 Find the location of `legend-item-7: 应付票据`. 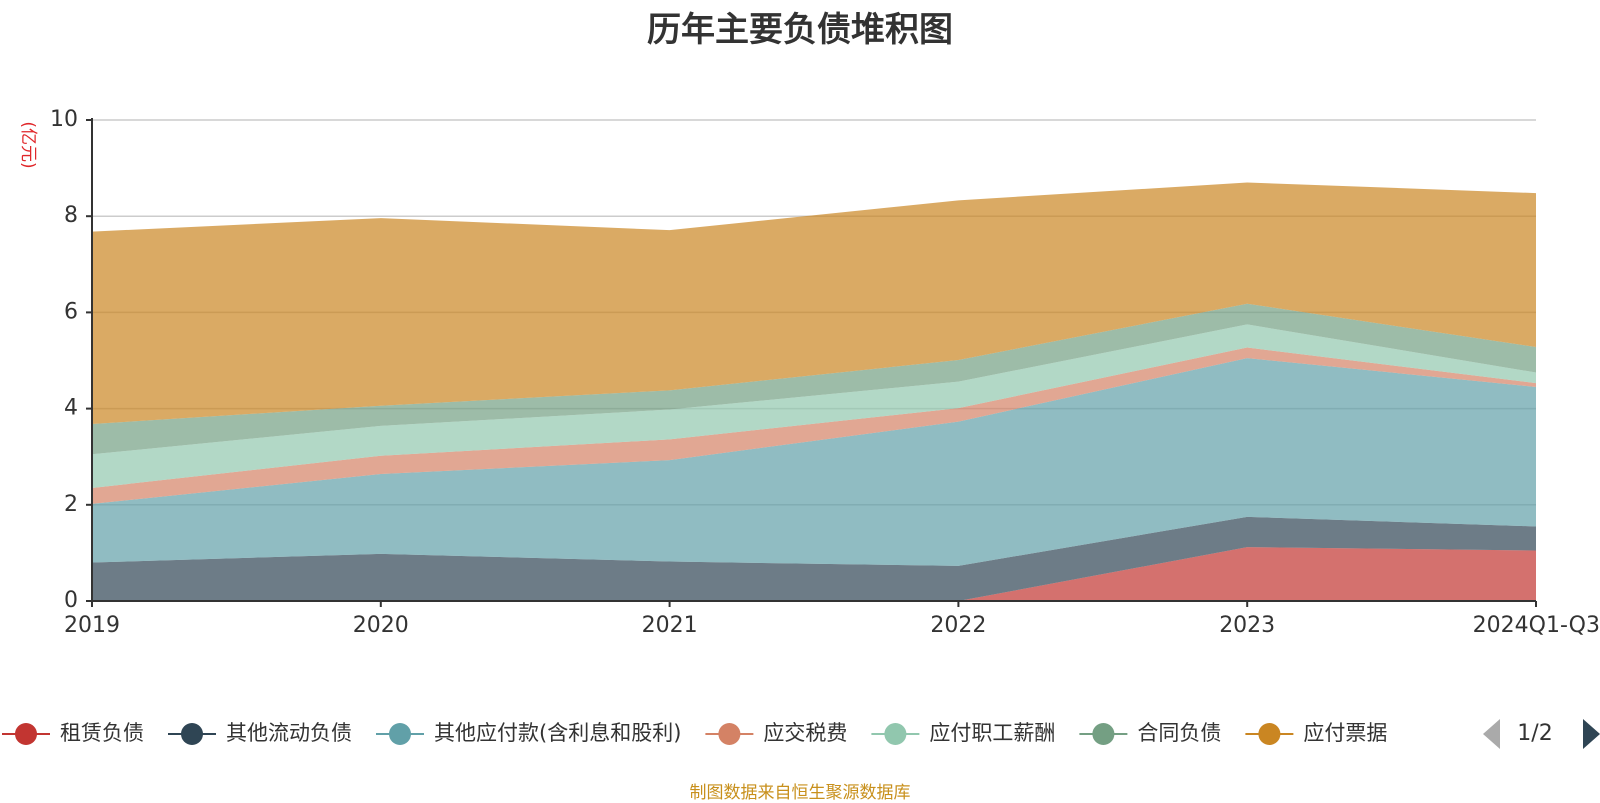

legend-item-7: 应付票据 is located at coordinates (1316, 733).